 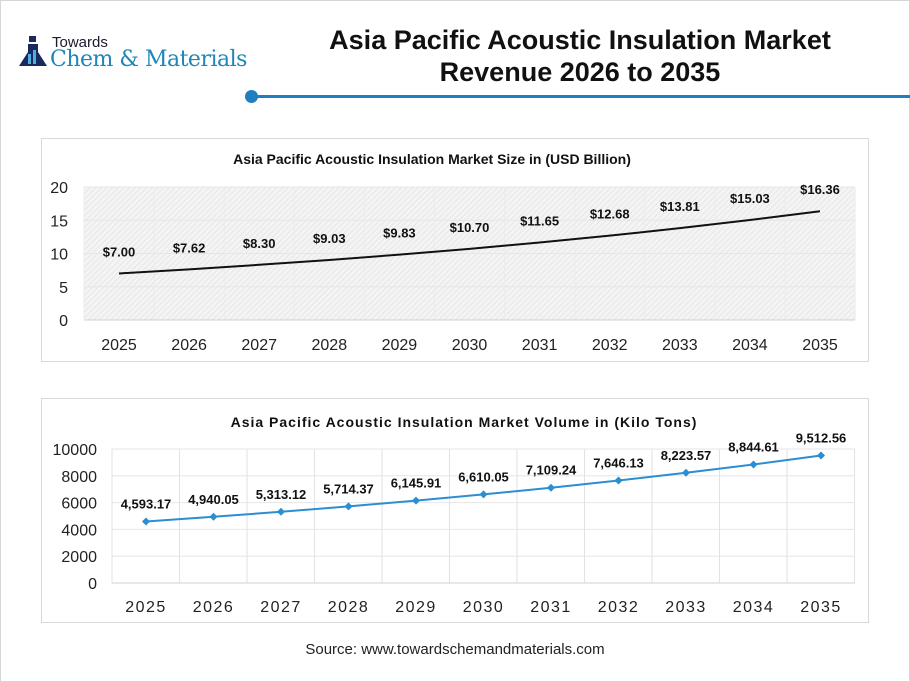 I want to click on flask-icon, so click(x=33, y=51).